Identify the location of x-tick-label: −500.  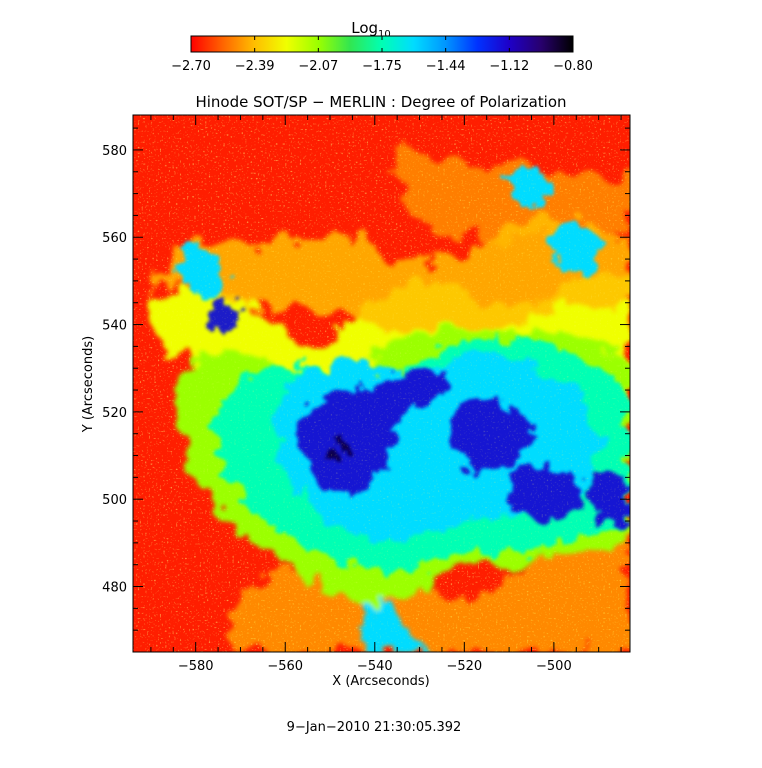
(554, 666).